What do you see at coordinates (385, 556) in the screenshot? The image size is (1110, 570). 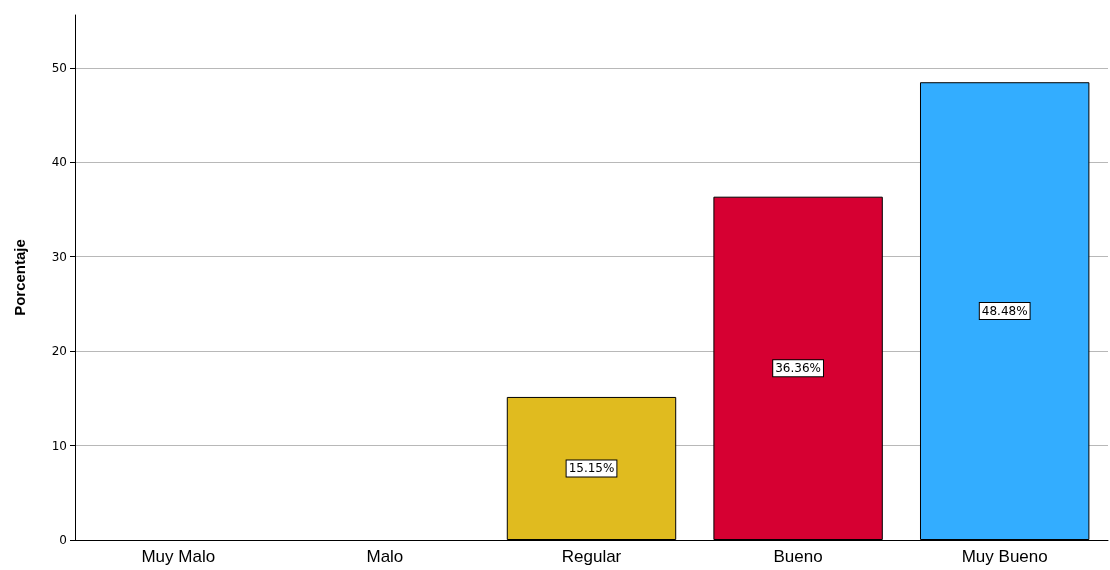 I see `x-tick-label: Malo` at bounding box center [385, 556].